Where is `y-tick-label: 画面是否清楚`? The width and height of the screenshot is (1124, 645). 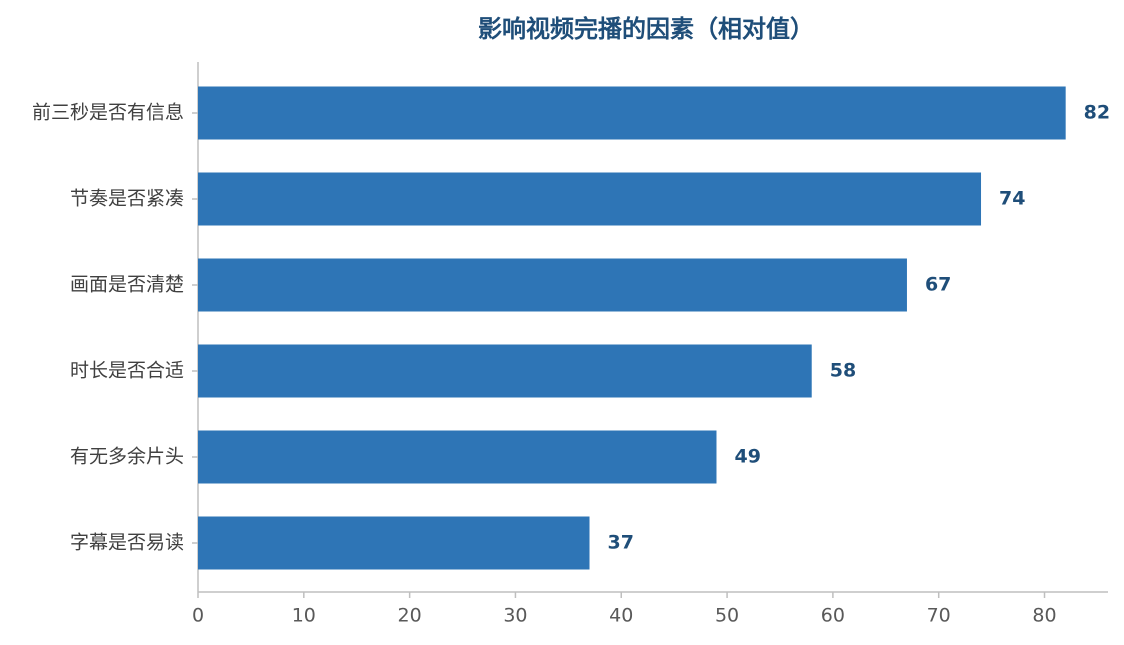
y-tick-label: 画面是否清楚 is located at coordinates (127, 285).